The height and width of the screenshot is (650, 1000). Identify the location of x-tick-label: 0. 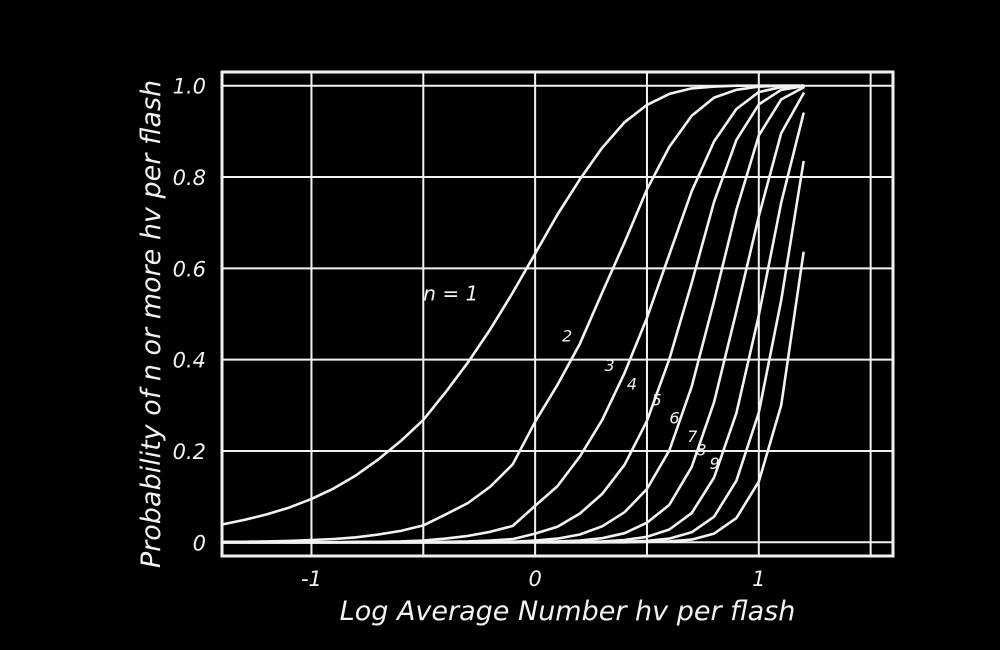
(534, 579).